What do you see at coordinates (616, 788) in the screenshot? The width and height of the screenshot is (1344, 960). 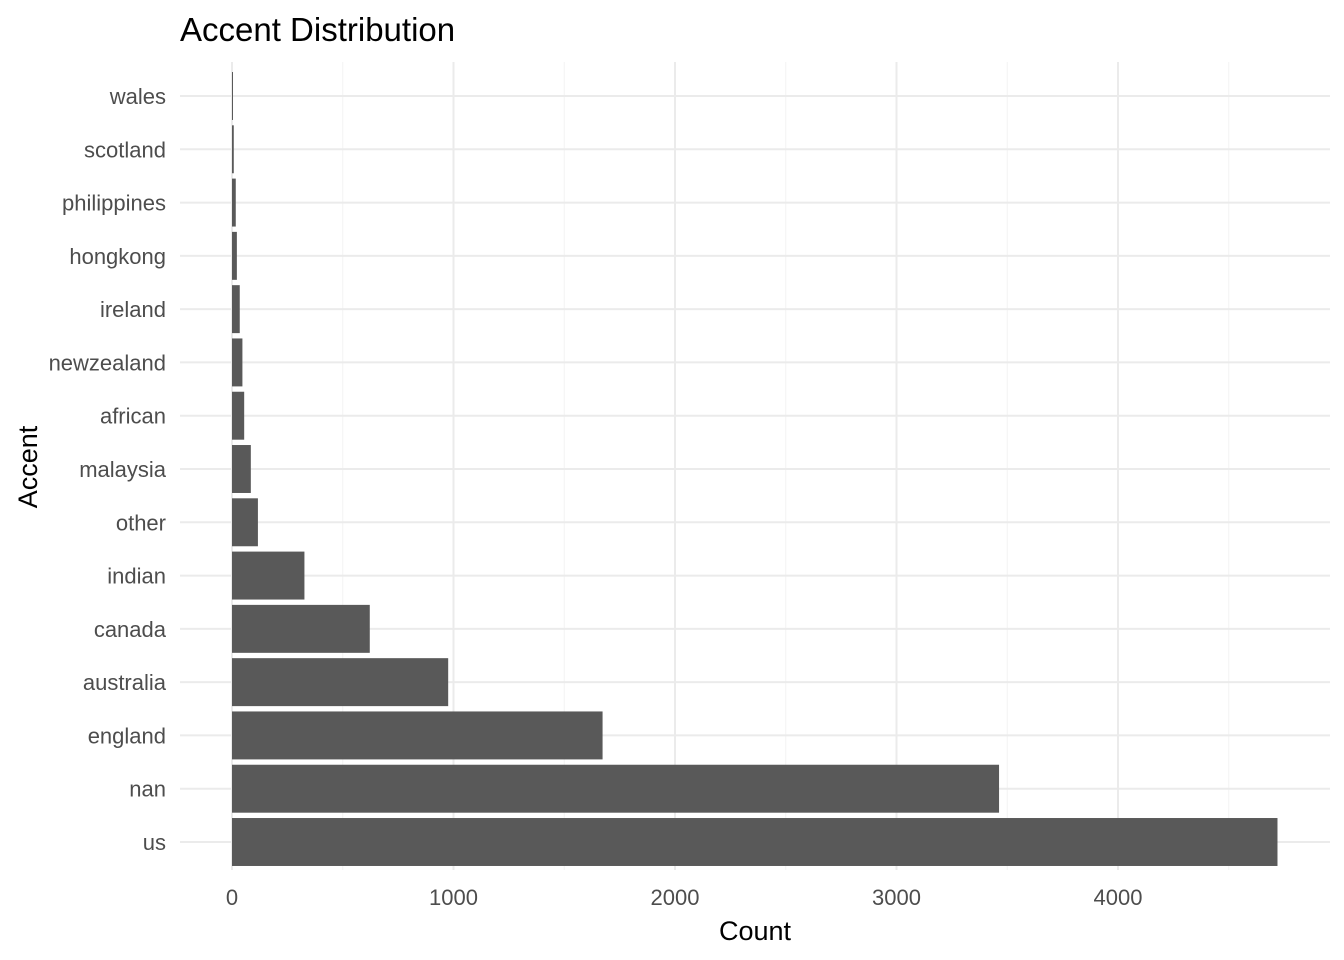 I see `bar-nan` at bounding box center [616, 788].